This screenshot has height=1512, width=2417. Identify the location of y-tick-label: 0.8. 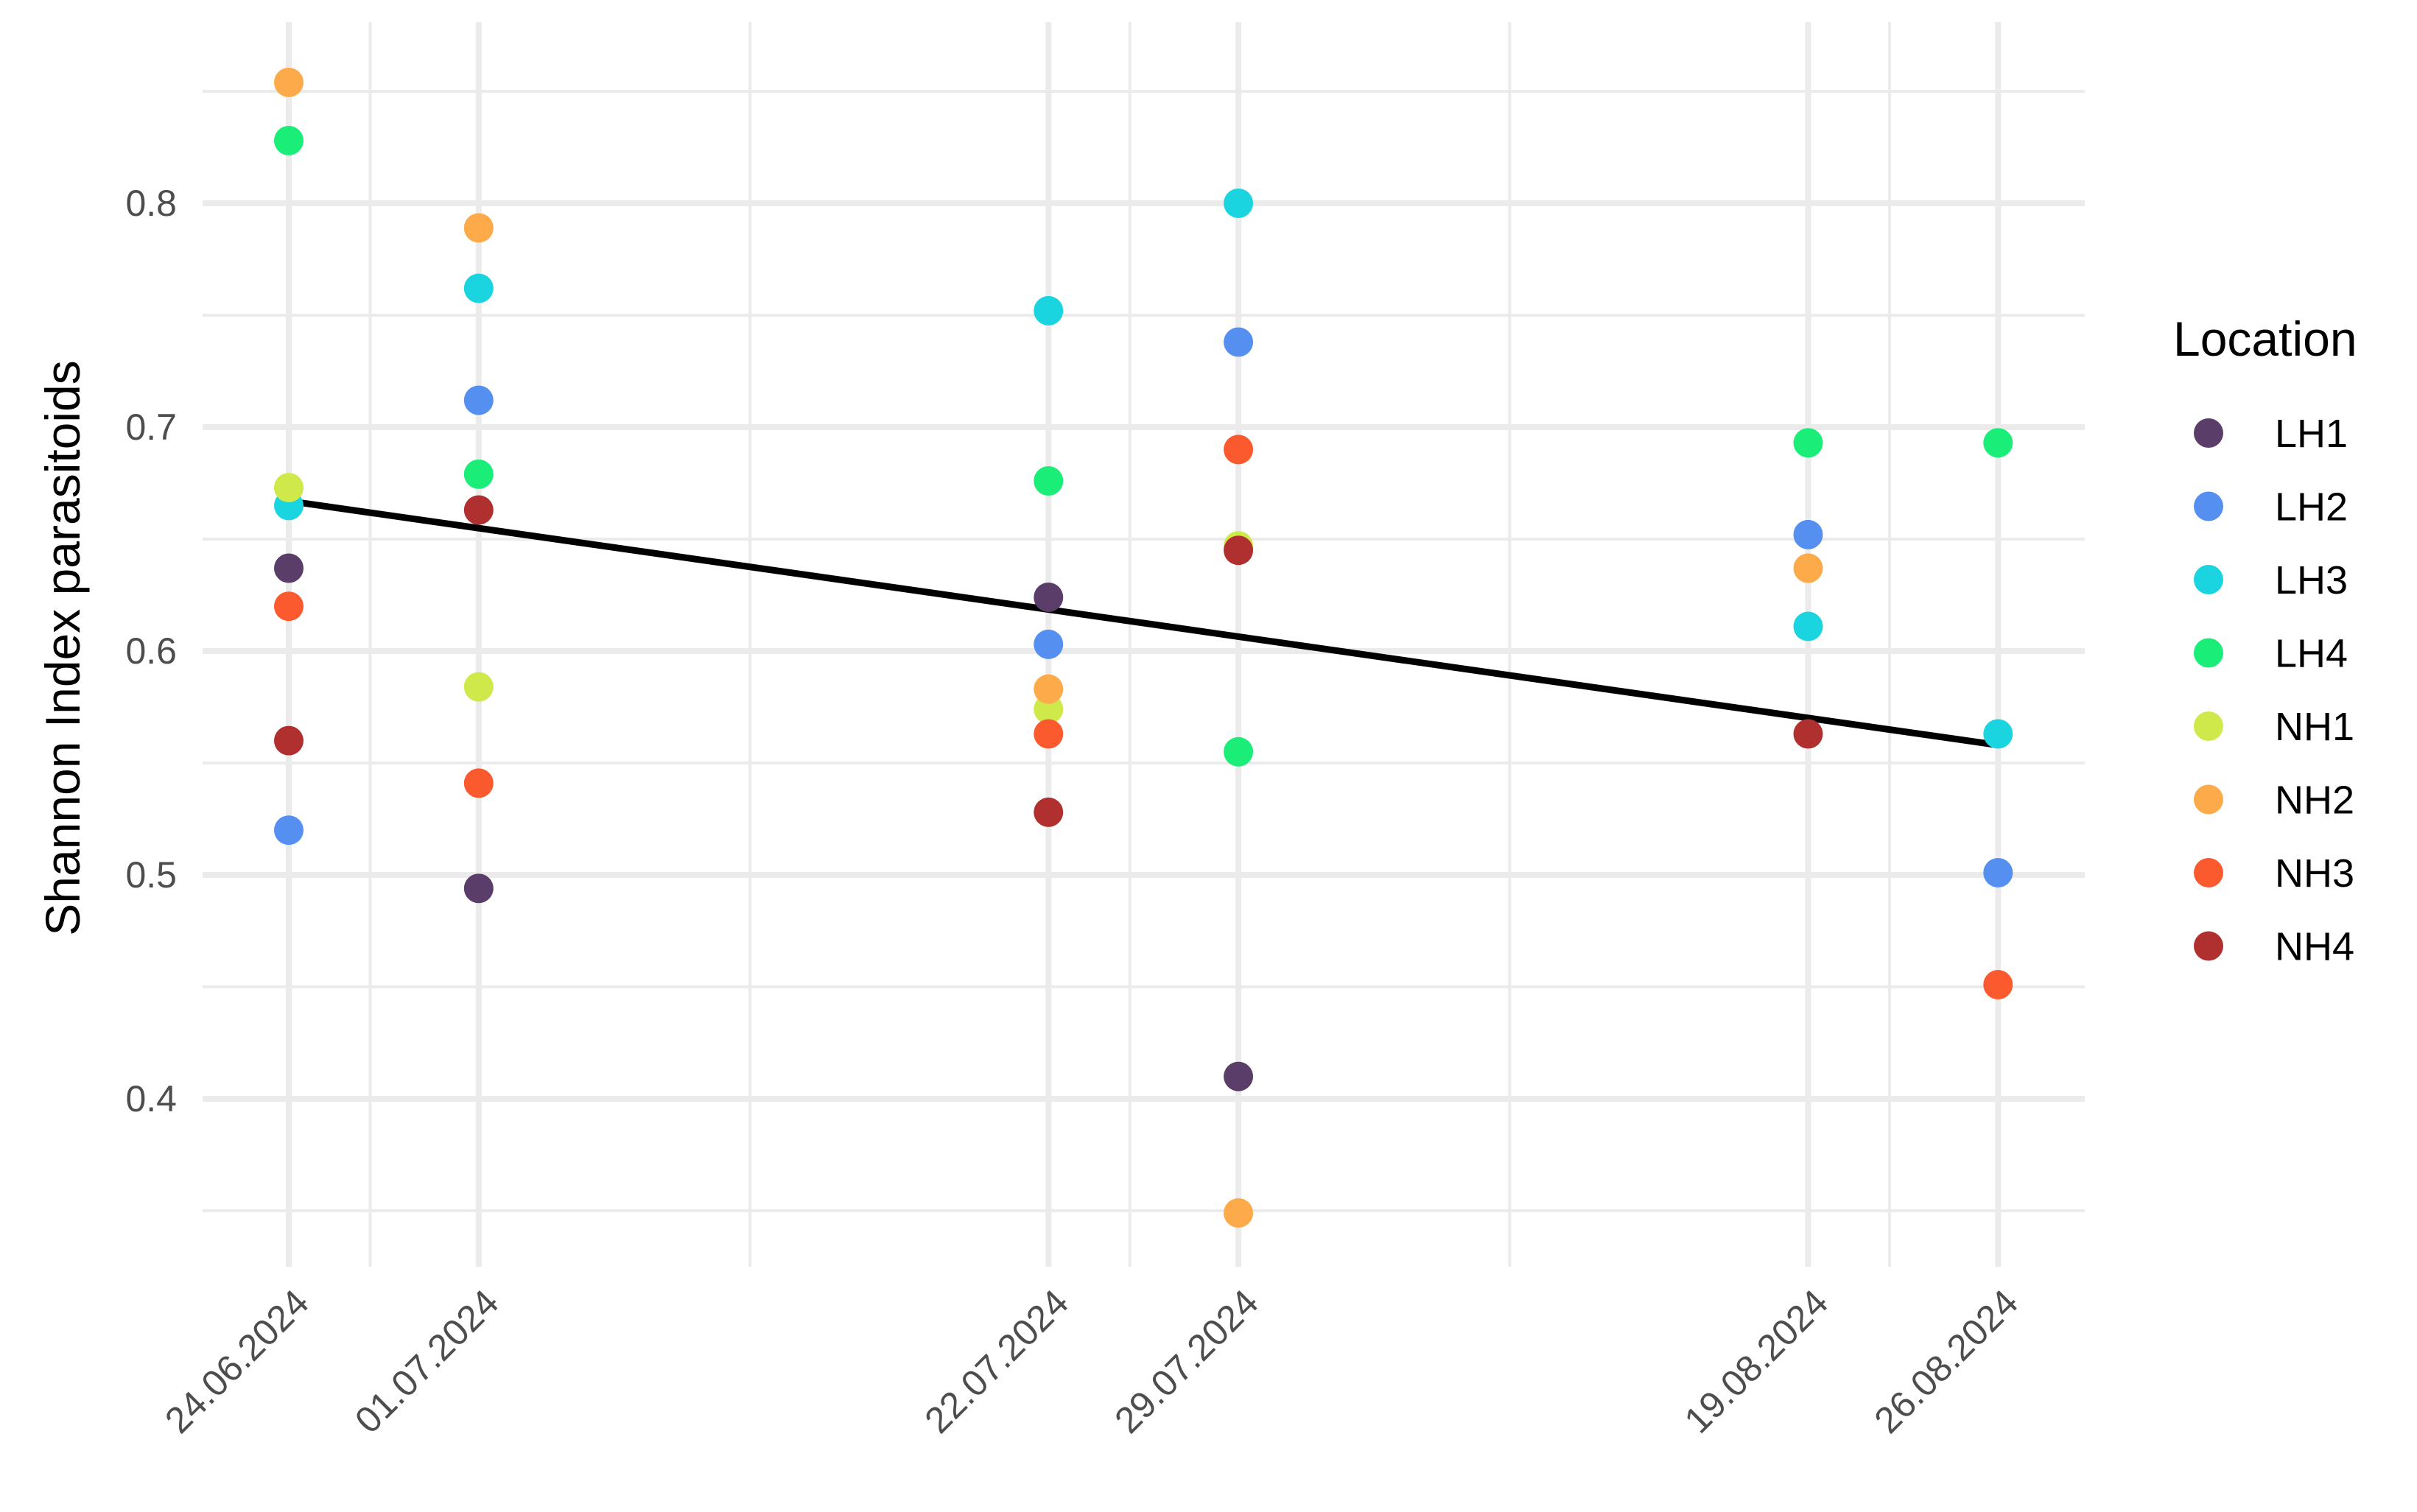
(151, 203).